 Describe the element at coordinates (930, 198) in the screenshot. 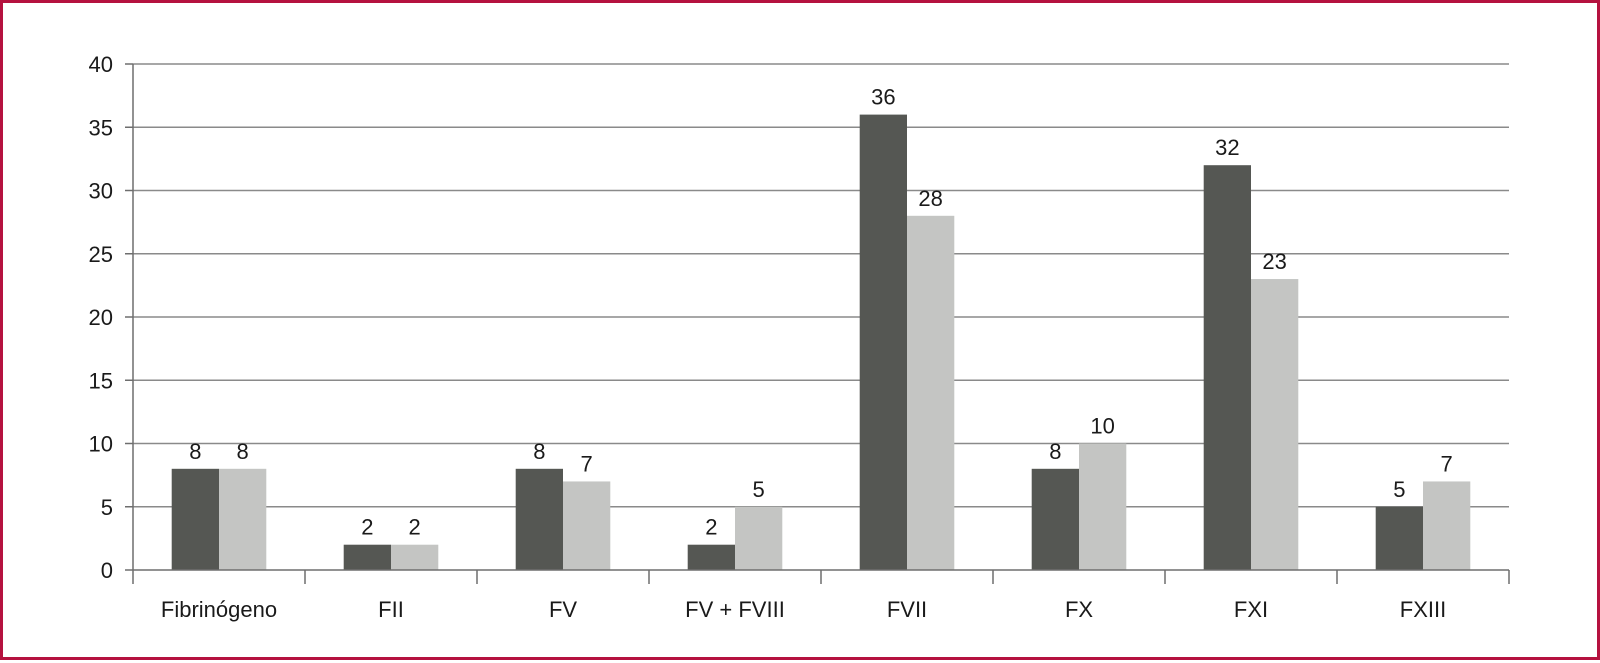

I see `data-label: 28` at that location.